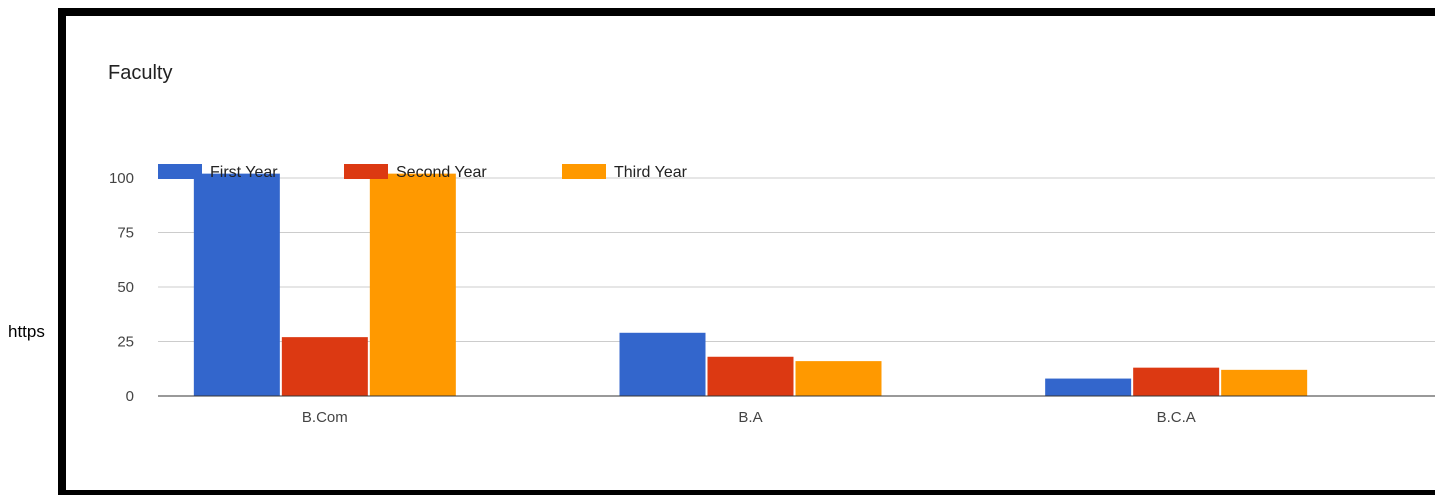  What do you see at coordinates (441, 172) in the screenshot?
I see `legend-label: Second Year` at bounding box center [441, 172].